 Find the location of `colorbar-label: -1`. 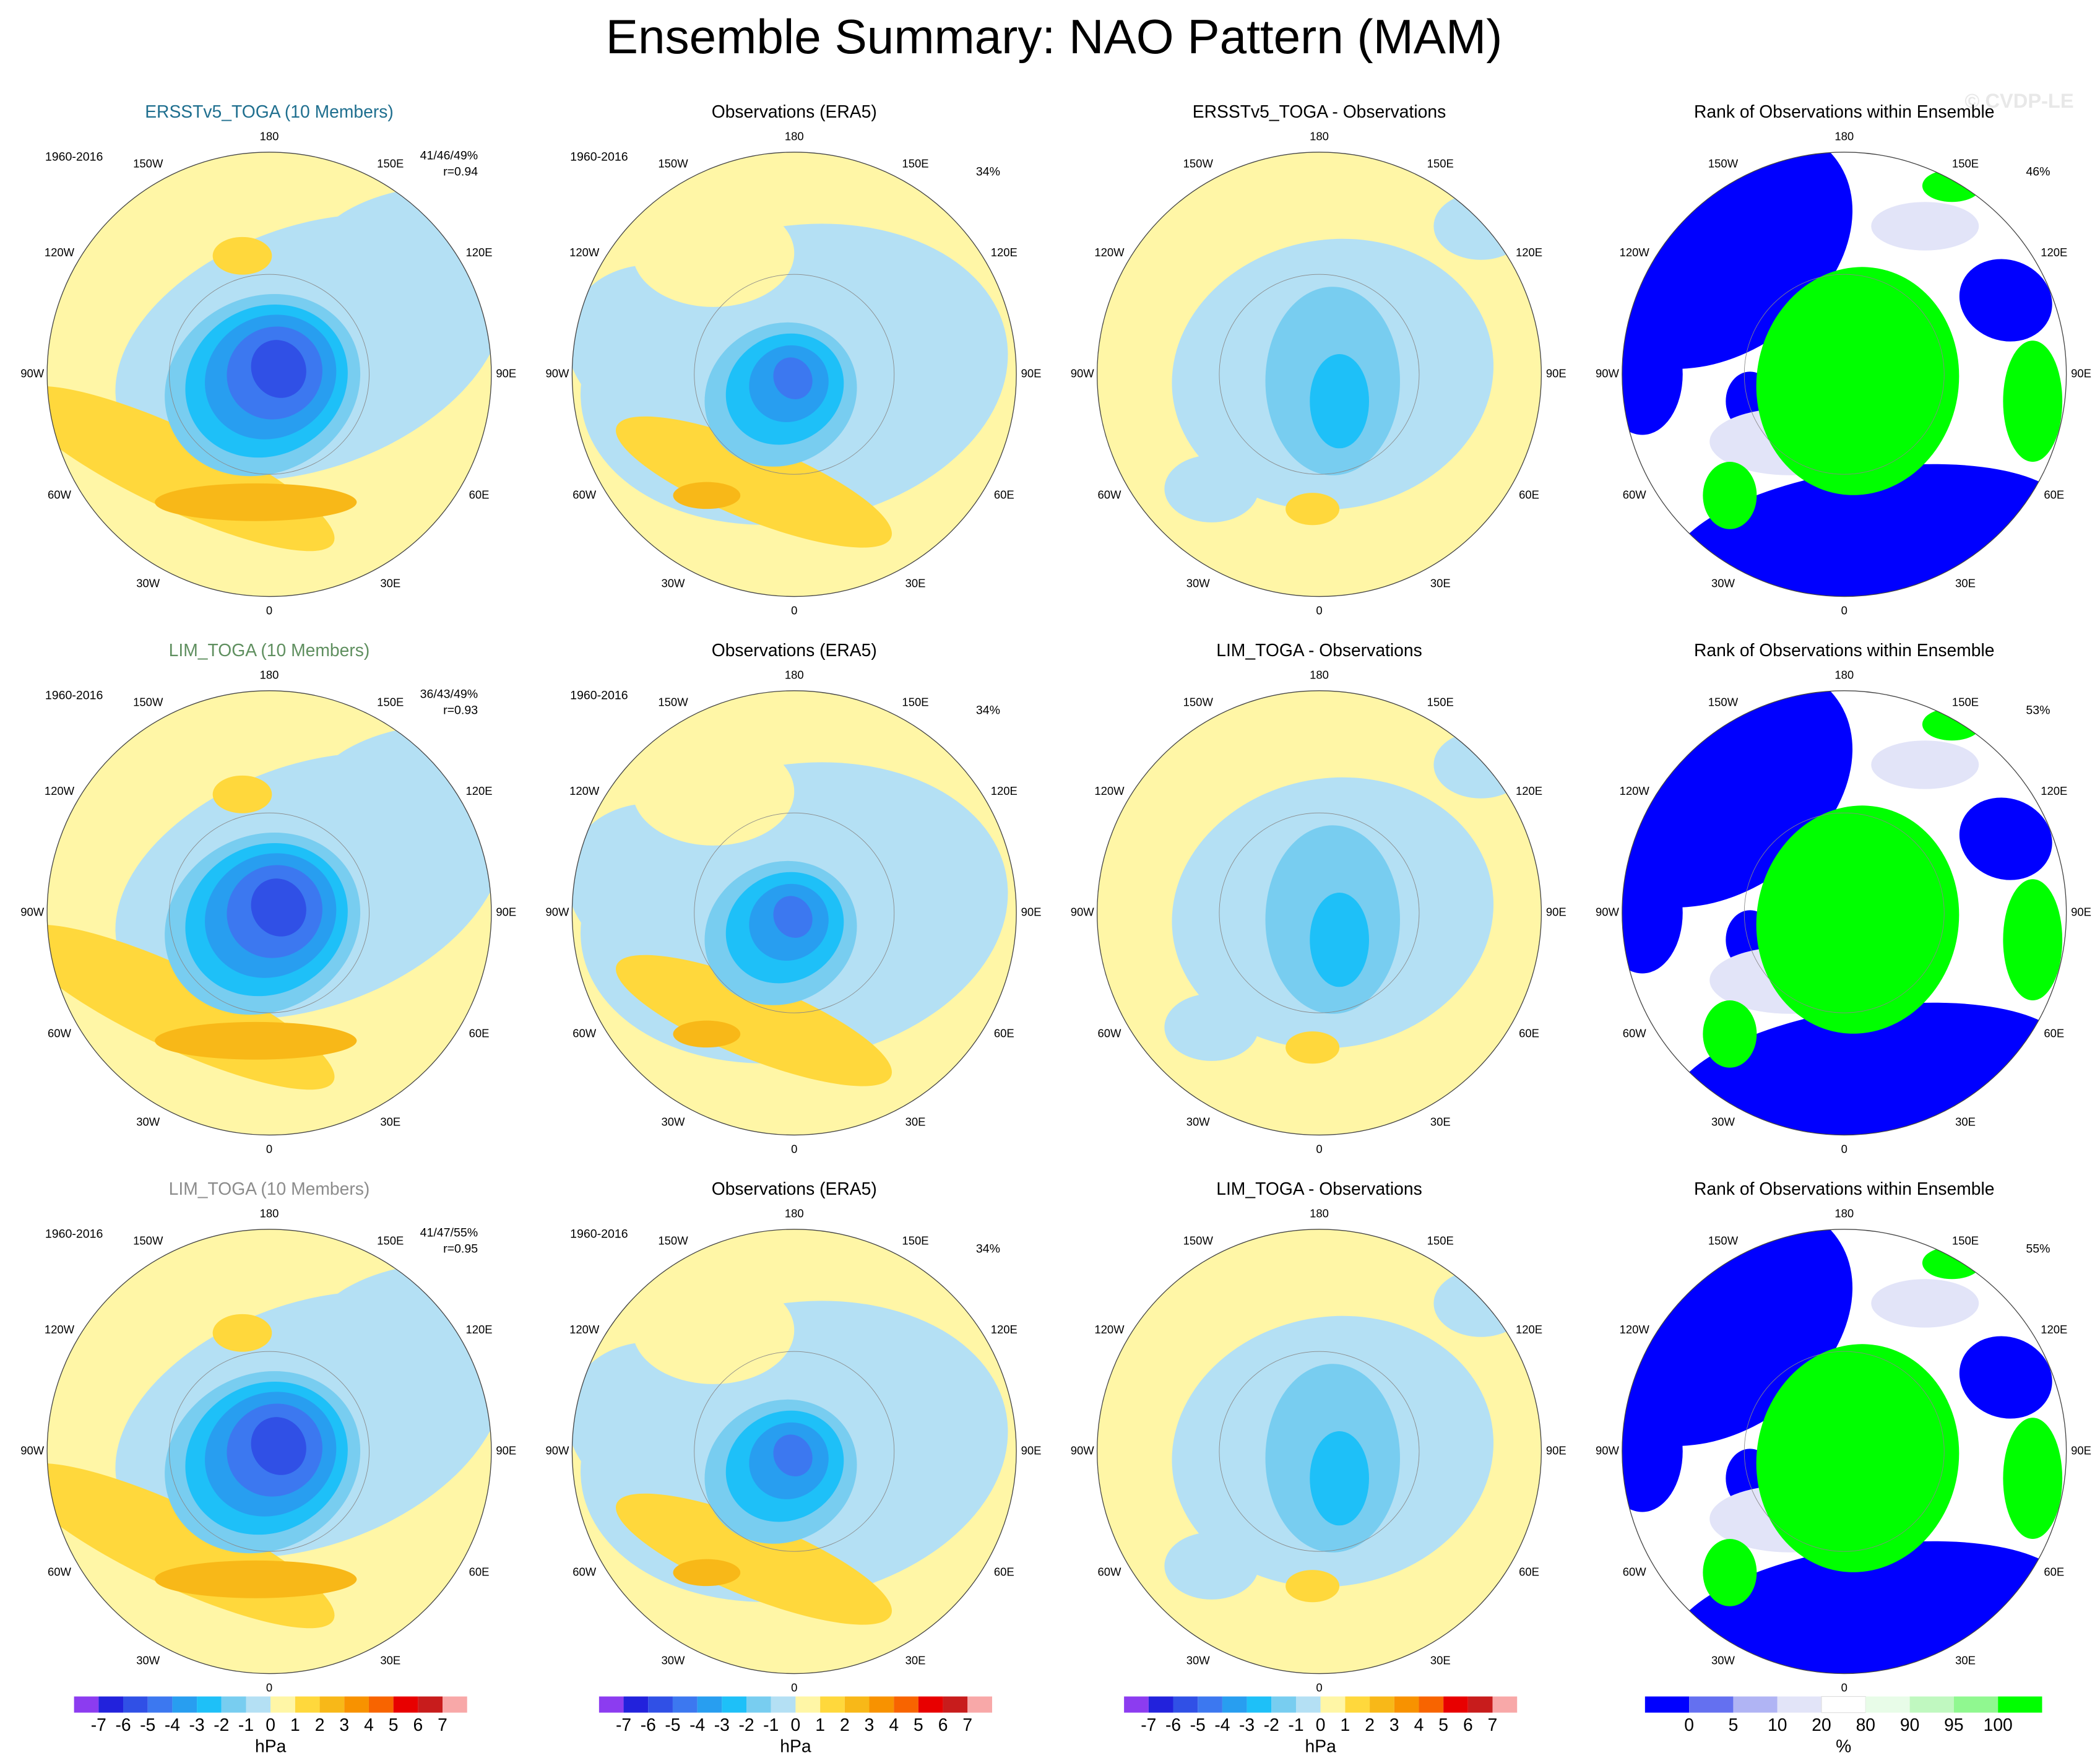

colorbar-label: -1 is located at coordinates (771, 1725).